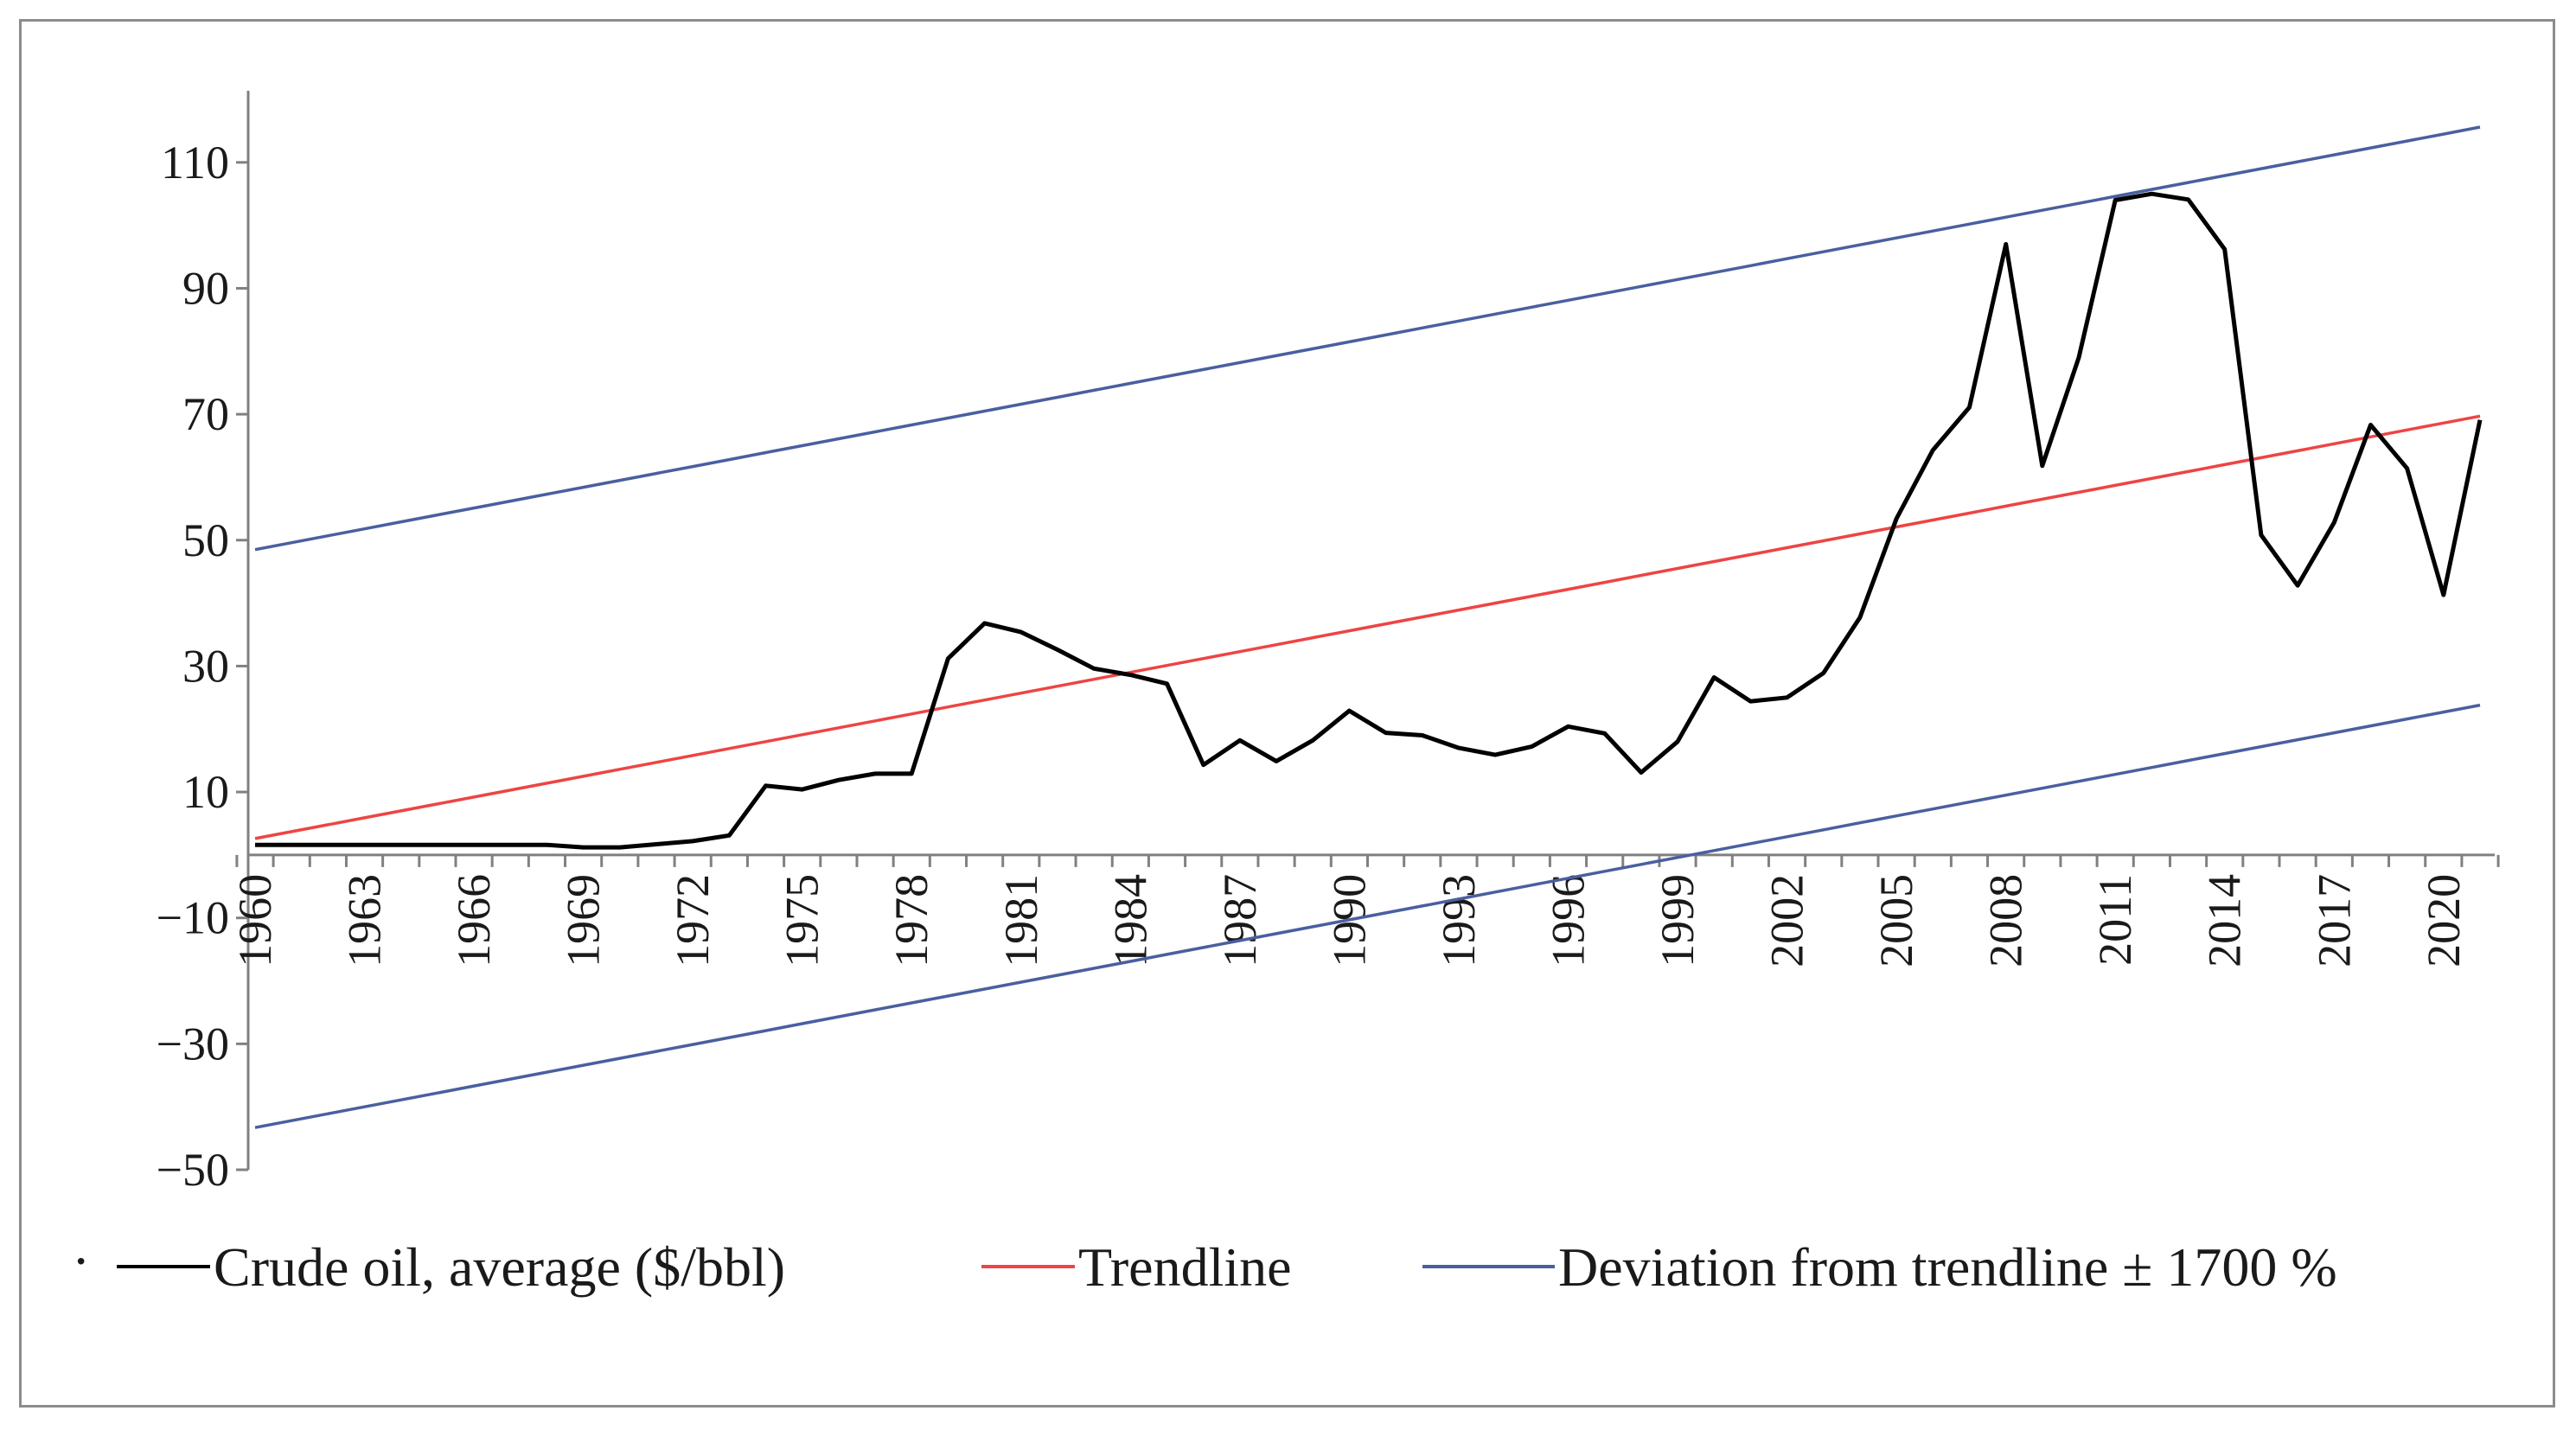  Describe the element at coordinates (195, 163) in the screenshot. I see `y-tick-label: 110` at that location.